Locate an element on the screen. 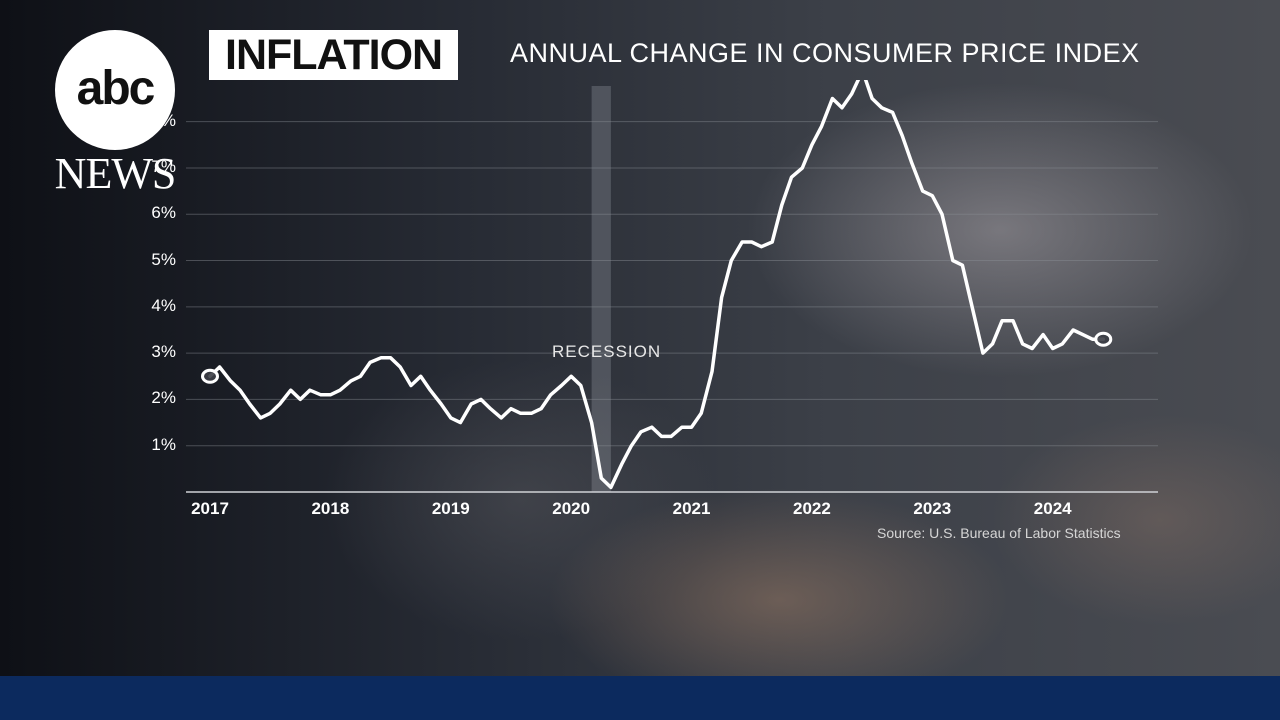 This screenshot has width=1280, height=720. y-tick-label: 7% is located at coordinates (163, 166).